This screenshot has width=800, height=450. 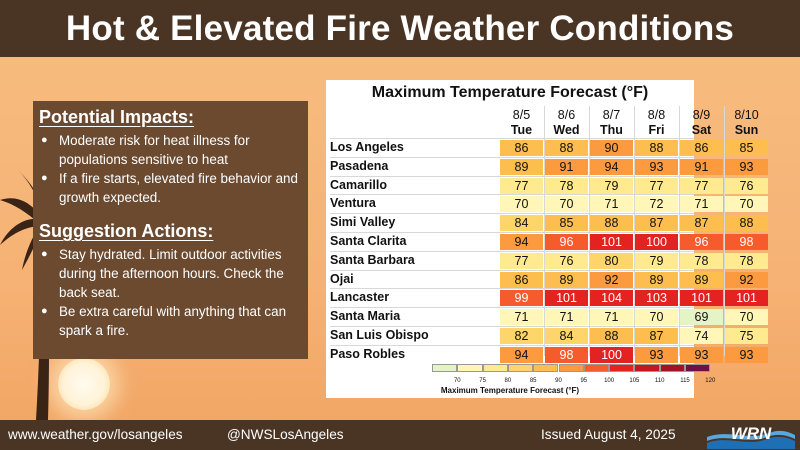 I want to click on column-date: 8/6, so click(x=566, y=115).